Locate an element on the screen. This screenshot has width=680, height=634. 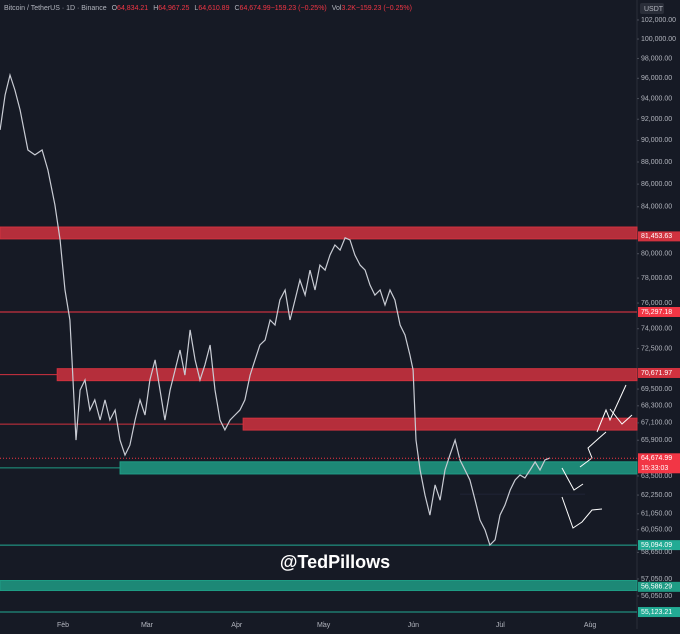
y-tick-label: 72,500.00 is located at coordinates (656, 348).